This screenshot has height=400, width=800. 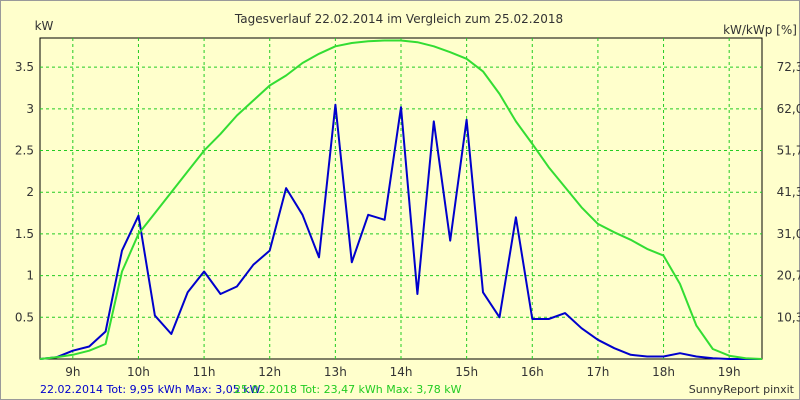 I want to click on y-tick-right-label: 10,3, so click(x=788, y=317).